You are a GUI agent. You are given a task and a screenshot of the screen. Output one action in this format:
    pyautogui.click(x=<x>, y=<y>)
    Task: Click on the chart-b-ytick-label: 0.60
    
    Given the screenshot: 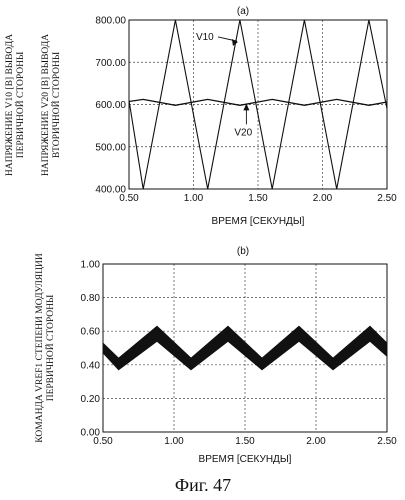 What is the action you would take?
    pyautogui.click(x=91, y=332)
    